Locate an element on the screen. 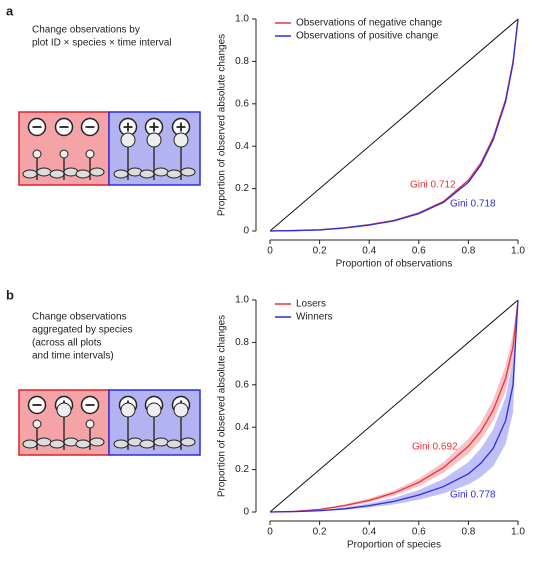  gini-annotation: Gini 0.712 is located at coordinates (433, 185).